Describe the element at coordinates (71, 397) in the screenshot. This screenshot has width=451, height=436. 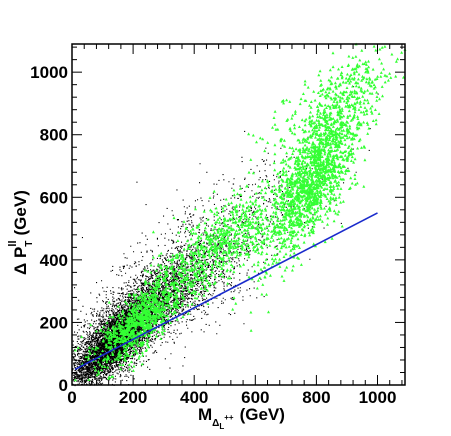
I see `x-tick-label: 0` at that location.